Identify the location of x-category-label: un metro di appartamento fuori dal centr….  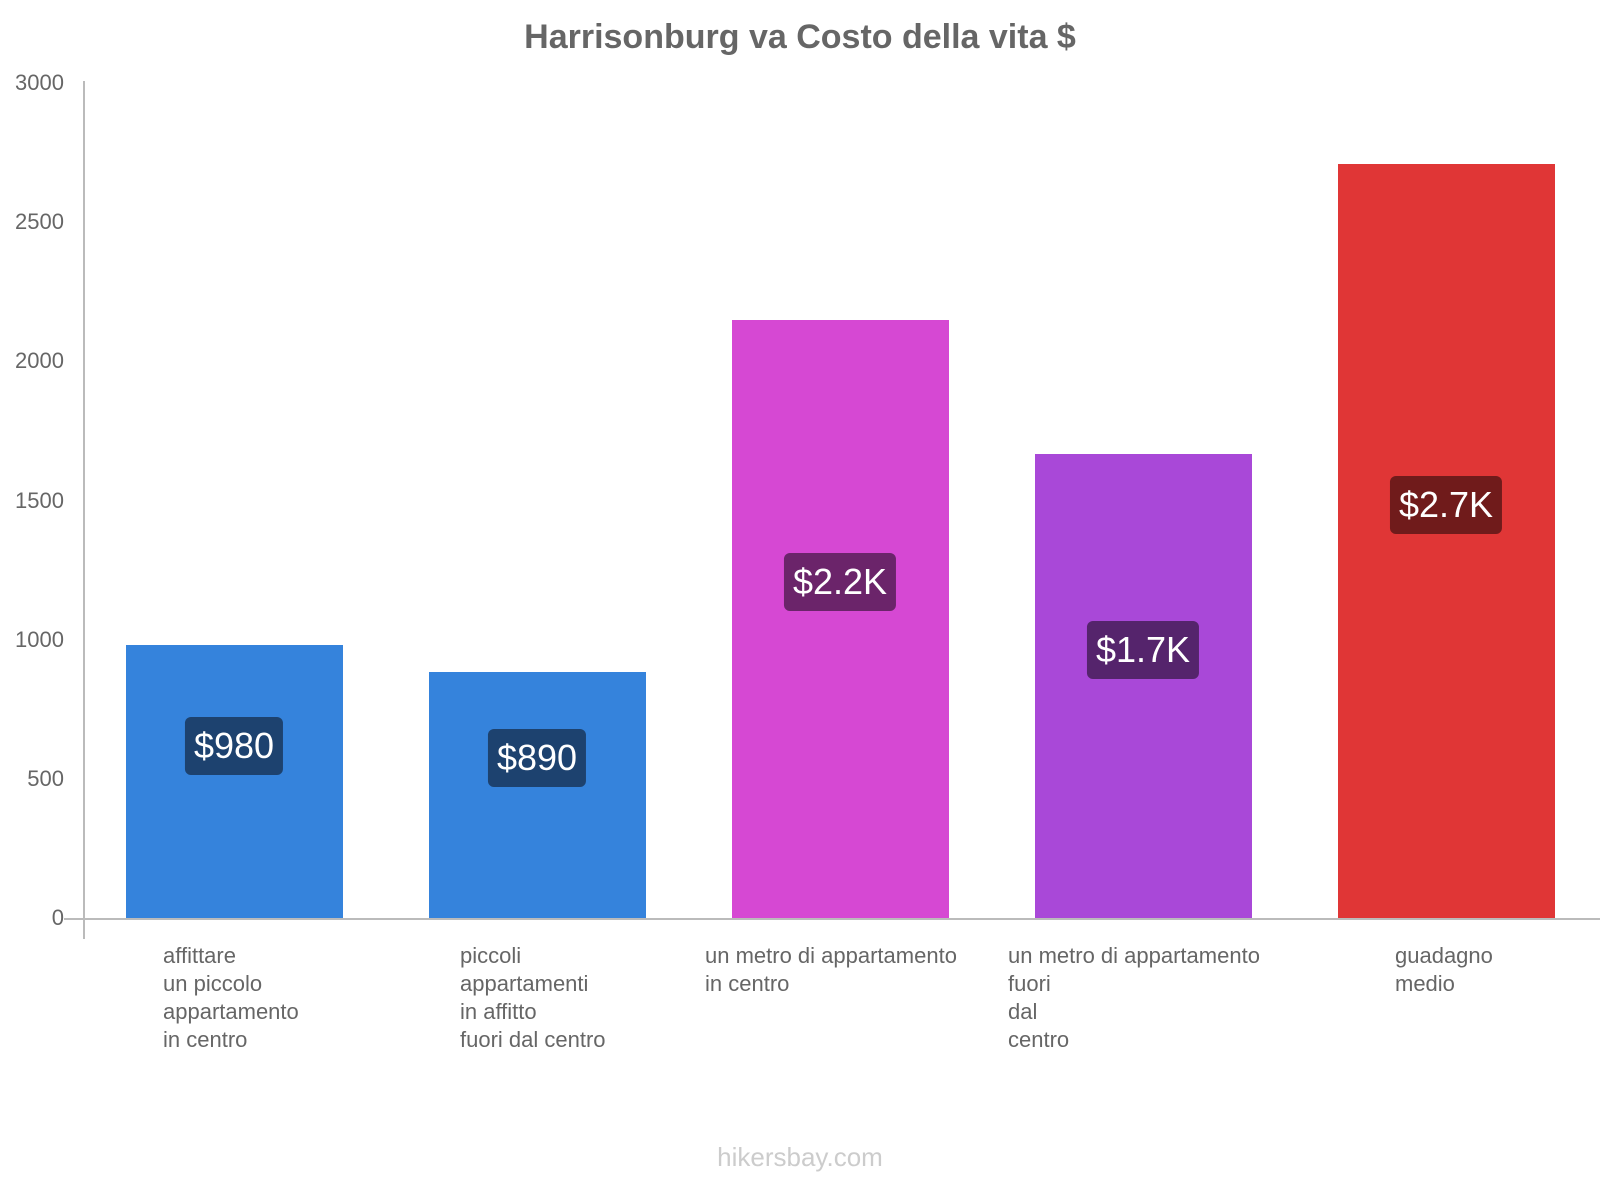
(1134, 997).